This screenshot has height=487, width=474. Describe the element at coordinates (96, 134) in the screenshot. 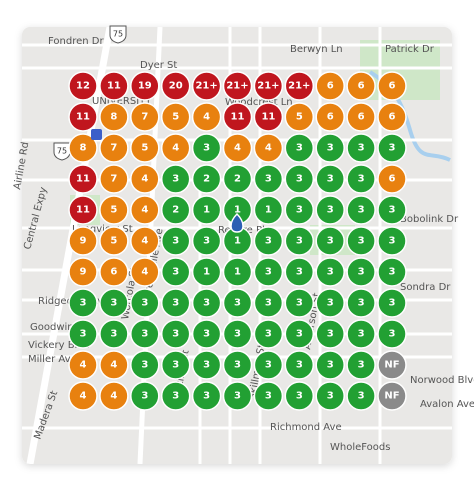

I see `transit-icon` at that location.